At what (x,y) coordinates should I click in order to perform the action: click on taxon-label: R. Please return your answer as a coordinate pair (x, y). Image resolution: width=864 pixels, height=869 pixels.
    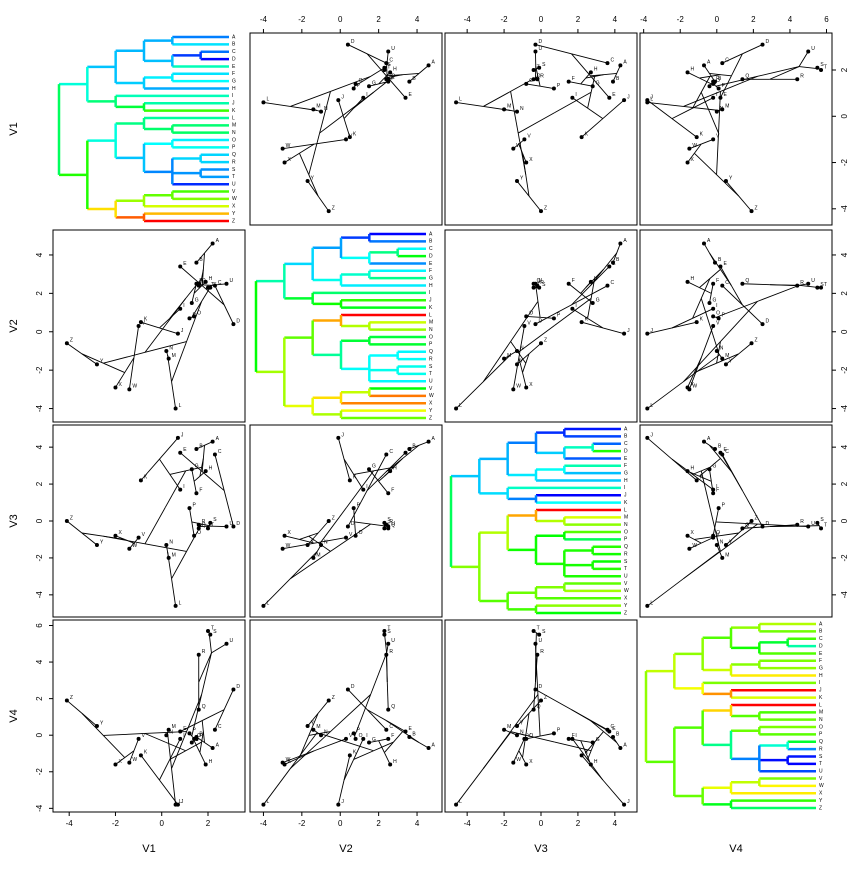
    Looking at the image, I should click on (204, 652).